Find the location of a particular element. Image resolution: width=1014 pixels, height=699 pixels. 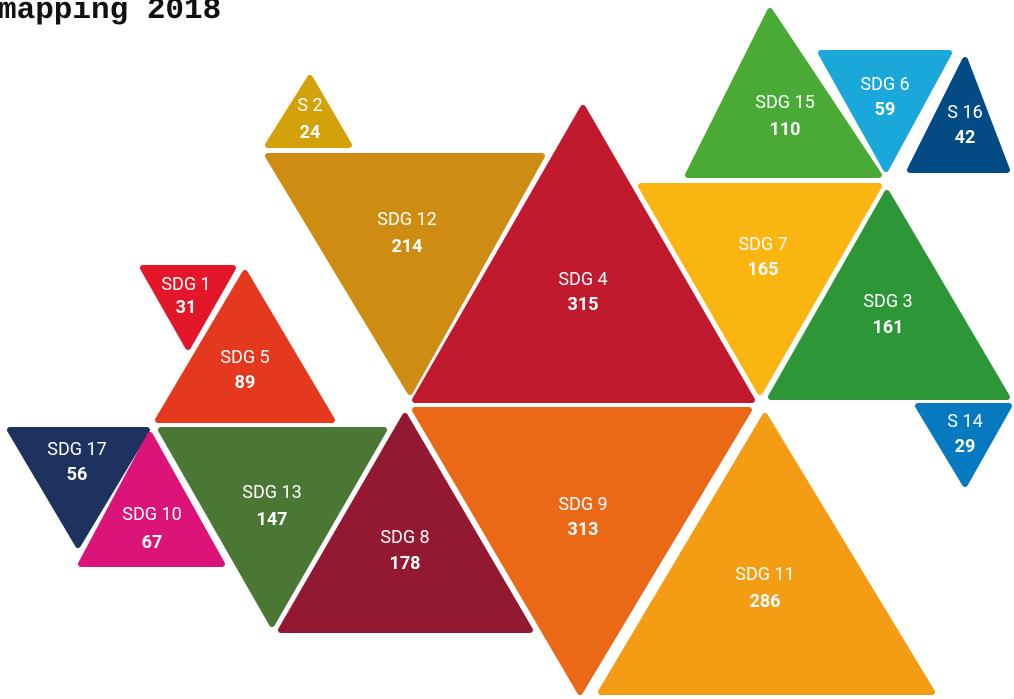

tile-label: SDG 11 is located at coordinates (764, 574).